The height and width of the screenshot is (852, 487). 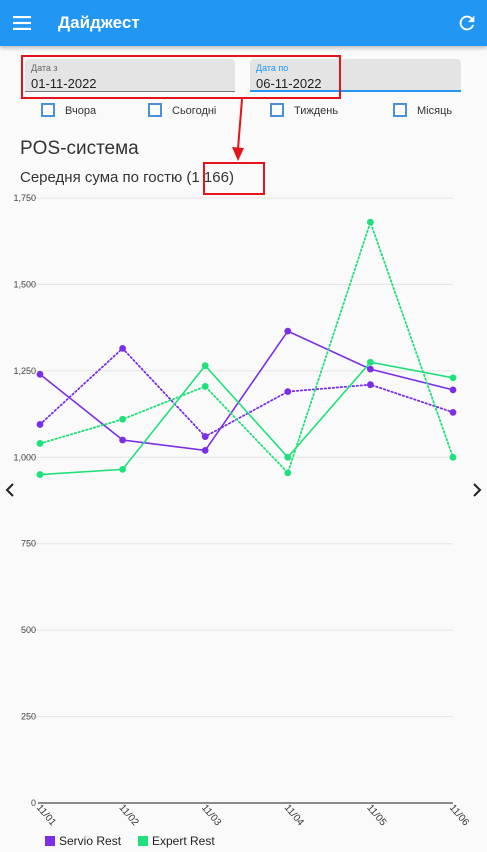 I want to click on x-tick-label: 11/06, so click(x=459, y=816).